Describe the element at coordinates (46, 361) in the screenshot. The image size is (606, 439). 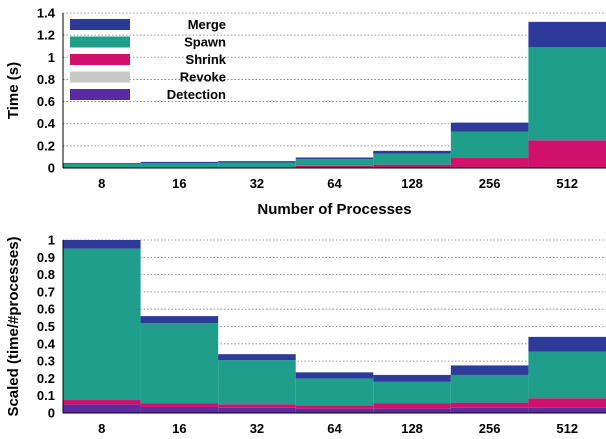
I see `chart2-y-tick-label: 0.3` at that location.